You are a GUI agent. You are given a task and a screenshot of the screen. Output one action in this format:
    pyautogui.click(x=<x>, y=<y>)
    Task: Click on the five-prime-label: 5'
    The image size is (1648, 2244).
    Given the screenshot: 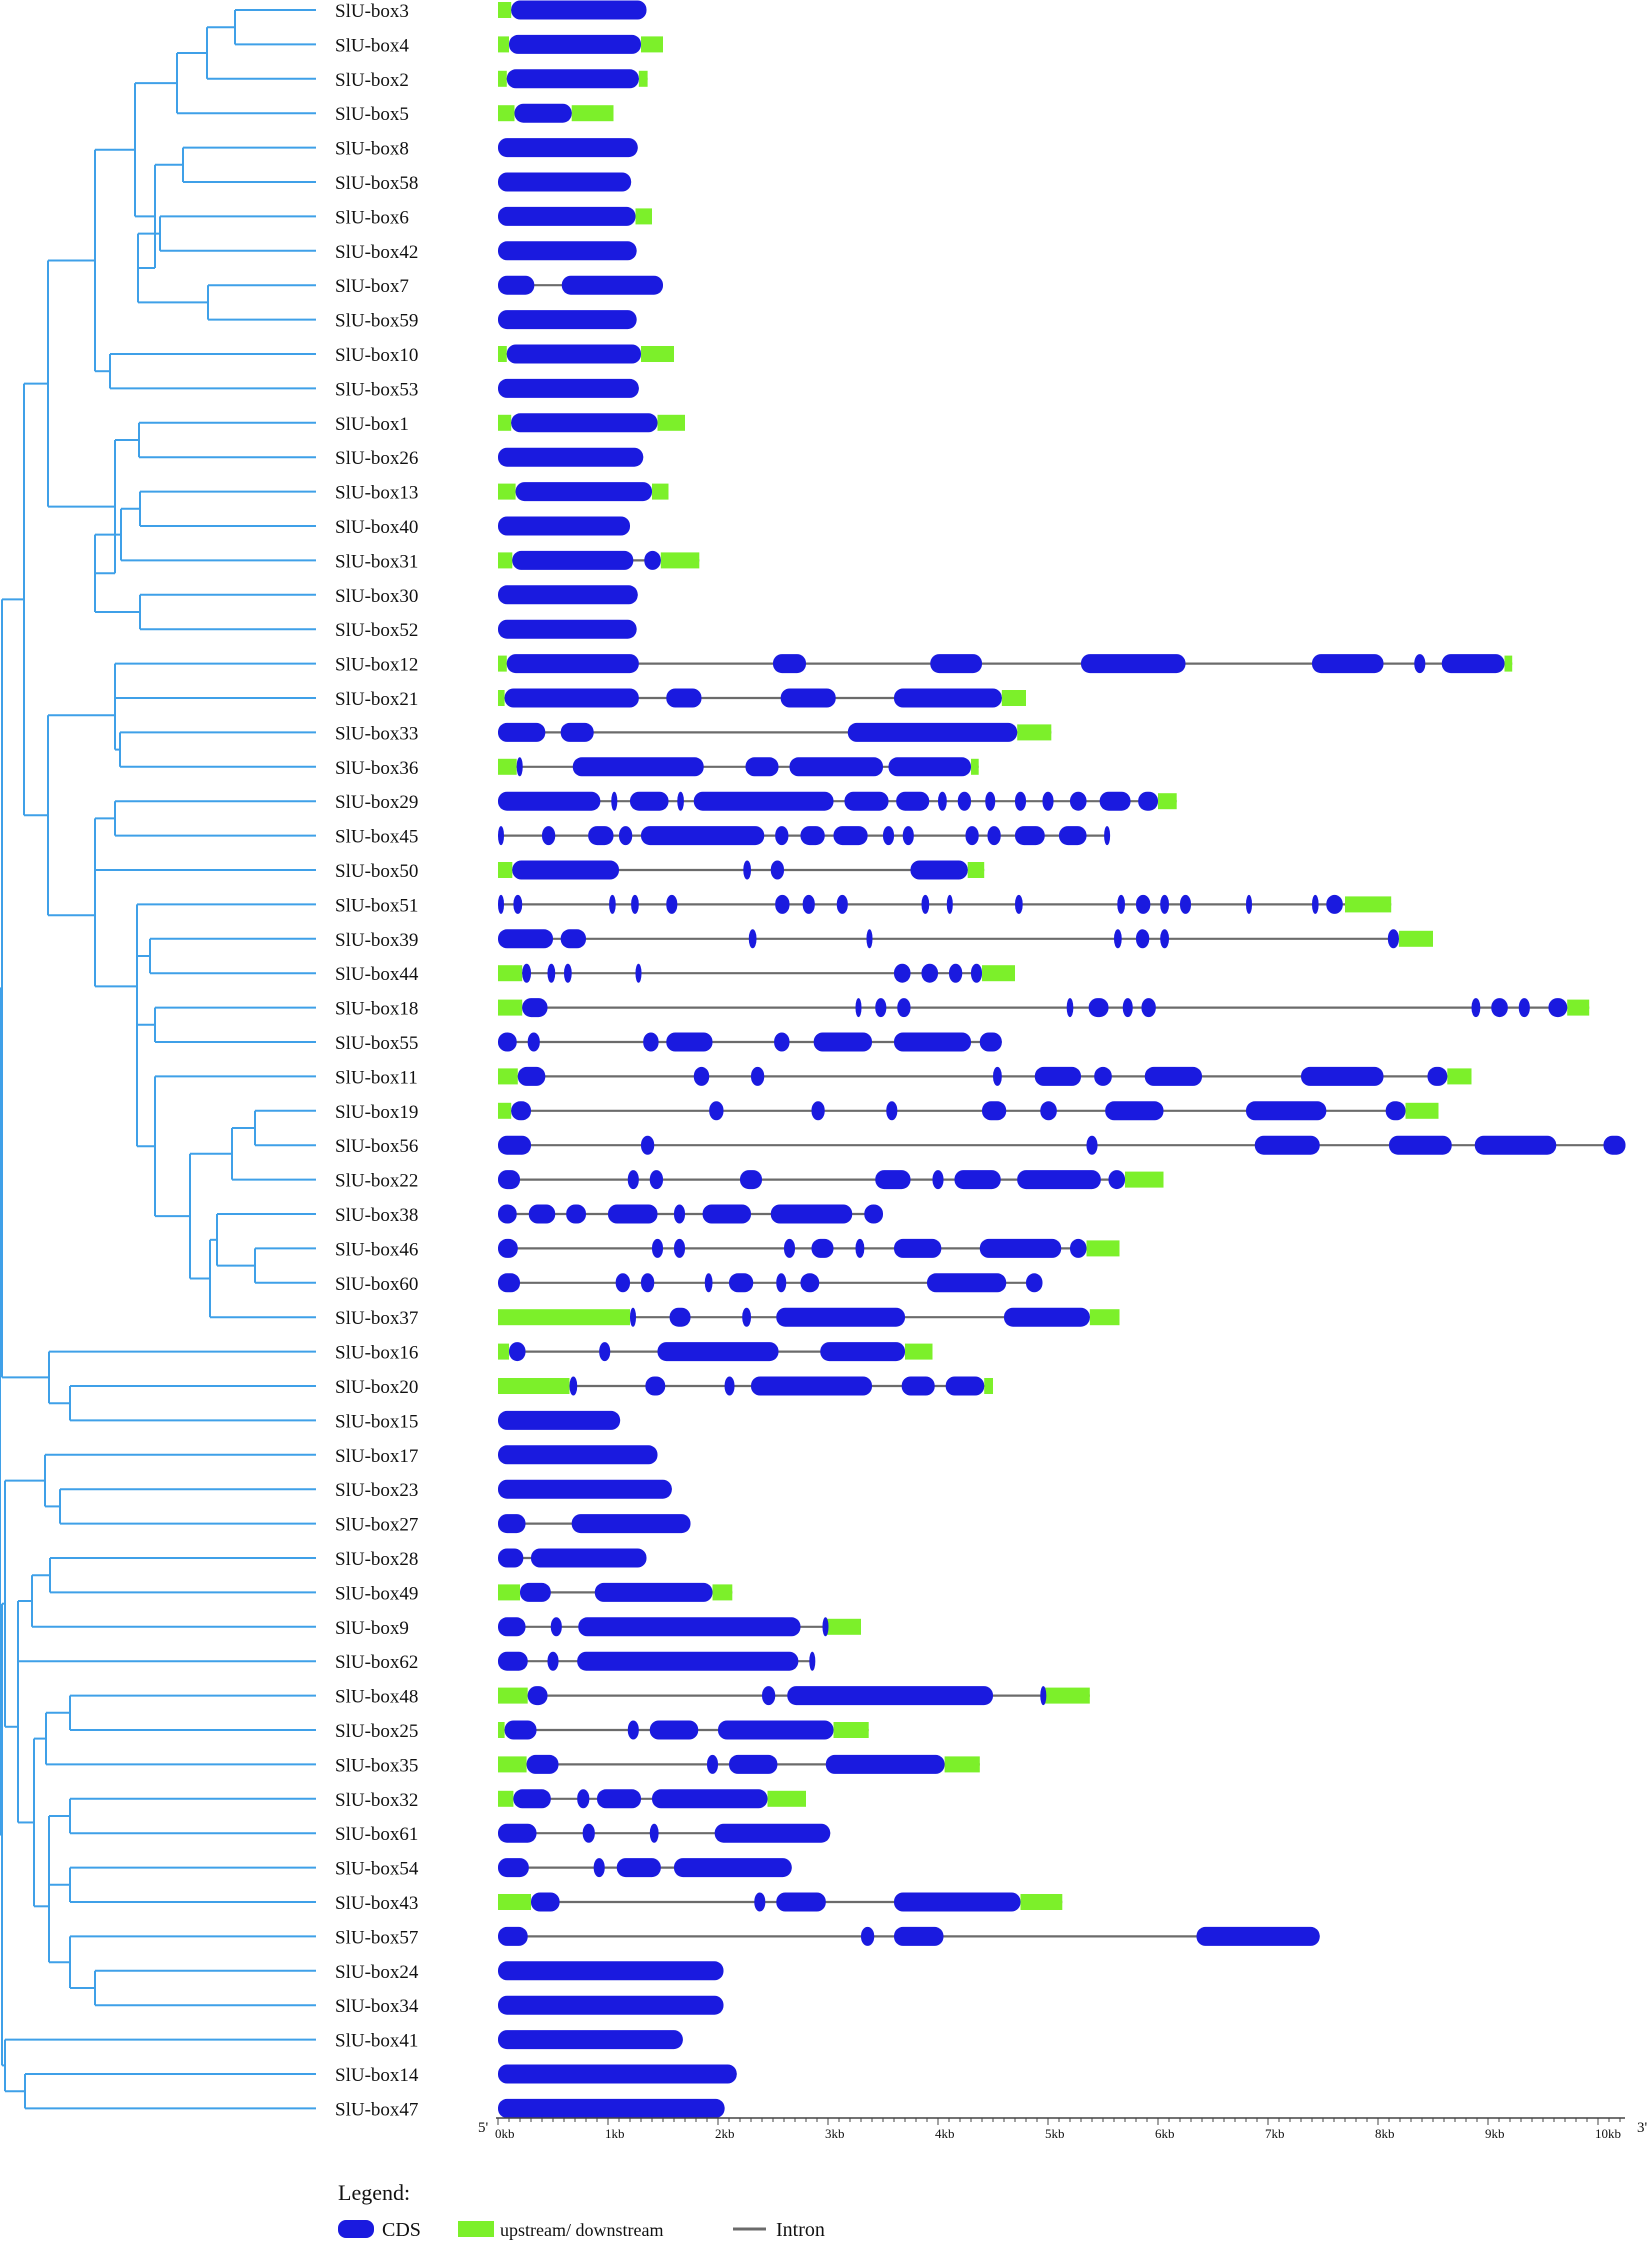 What is the action you would take?
    pyautogui.click(x=483, y=2128)
    